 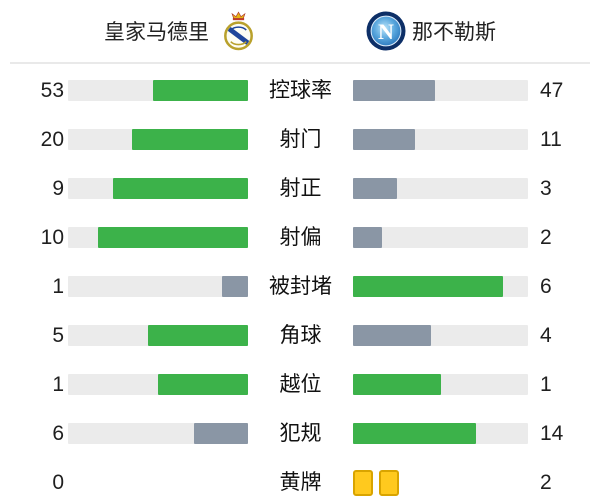 I want to click on away-value: 14, so click(x=552, y=433).